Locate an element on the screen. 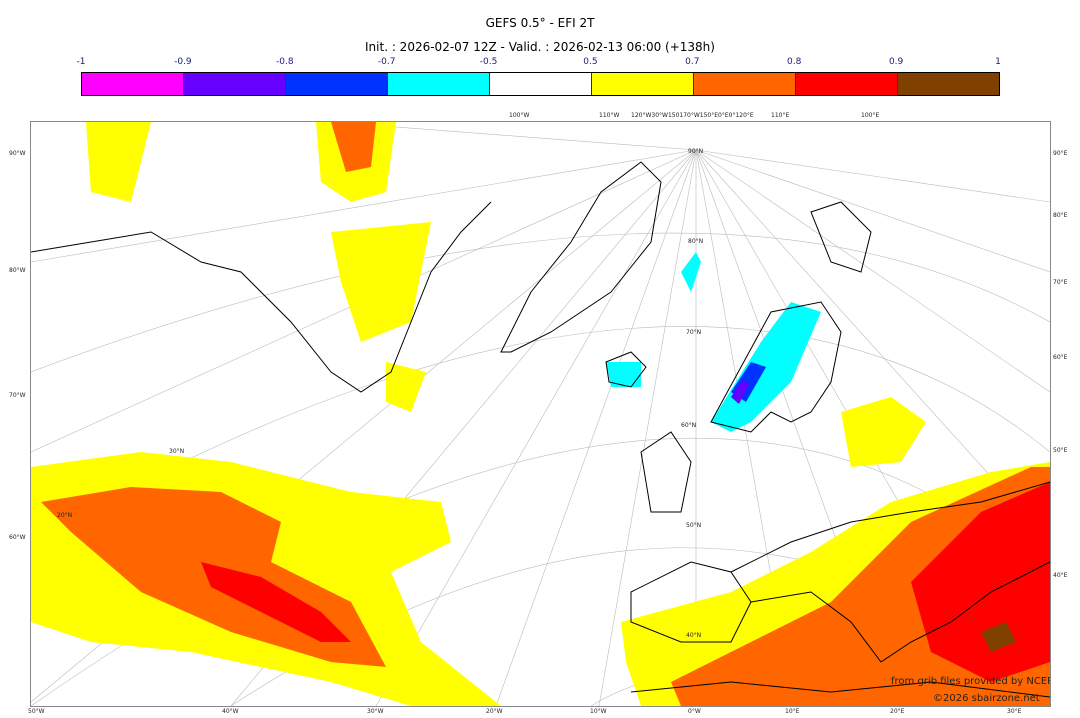 The height and width of the screenshot is (718, 1080). axis-label: 20°E is located at coordinates (897, 711).